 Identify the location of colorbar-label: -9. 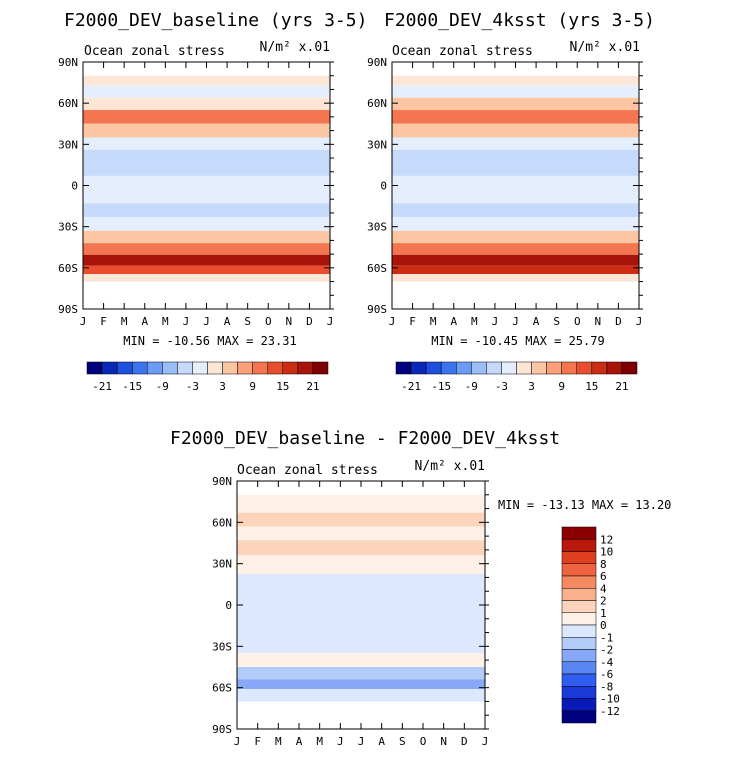
(162, 386).